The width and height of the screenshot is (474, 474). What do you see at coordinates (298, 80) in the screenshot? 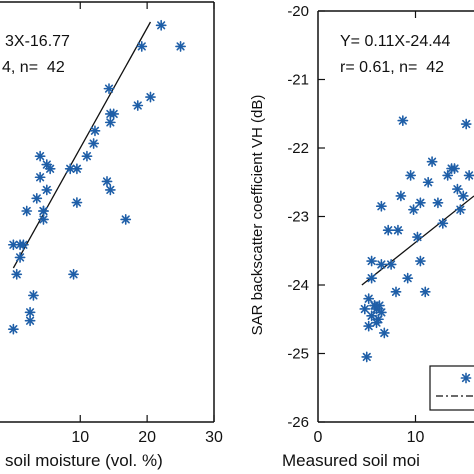
I see `right-y-tick-label: -21` at bounding box center [298, 80].